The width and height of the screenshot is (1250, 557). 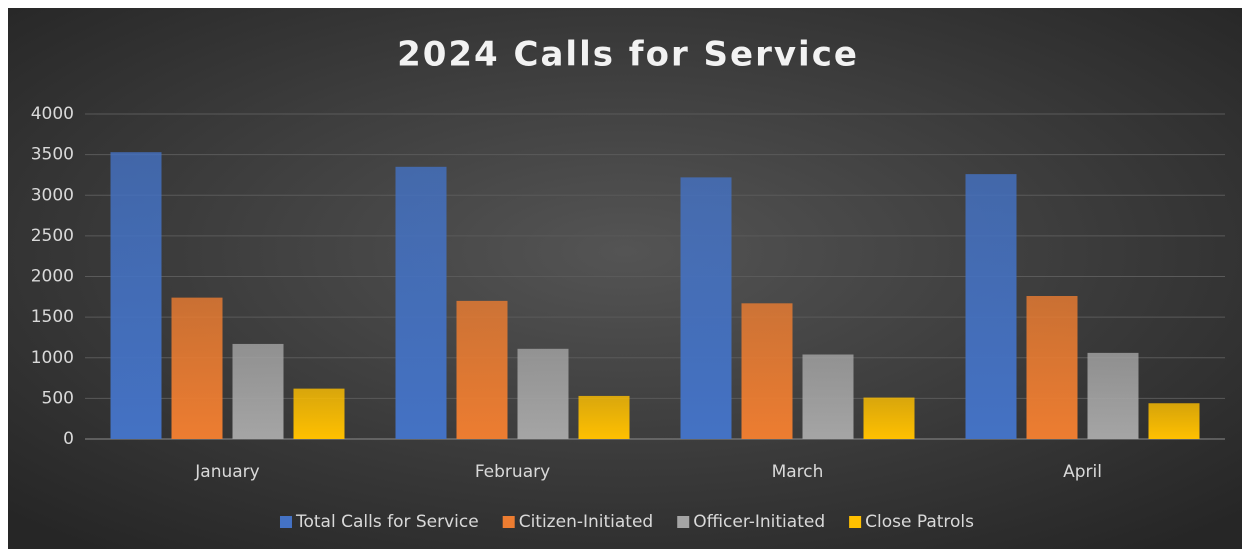 What do you see at coordinates (52, 114) in the screenshot?
I see `y-tick-label: 4000` at bounding box center [52, 114].